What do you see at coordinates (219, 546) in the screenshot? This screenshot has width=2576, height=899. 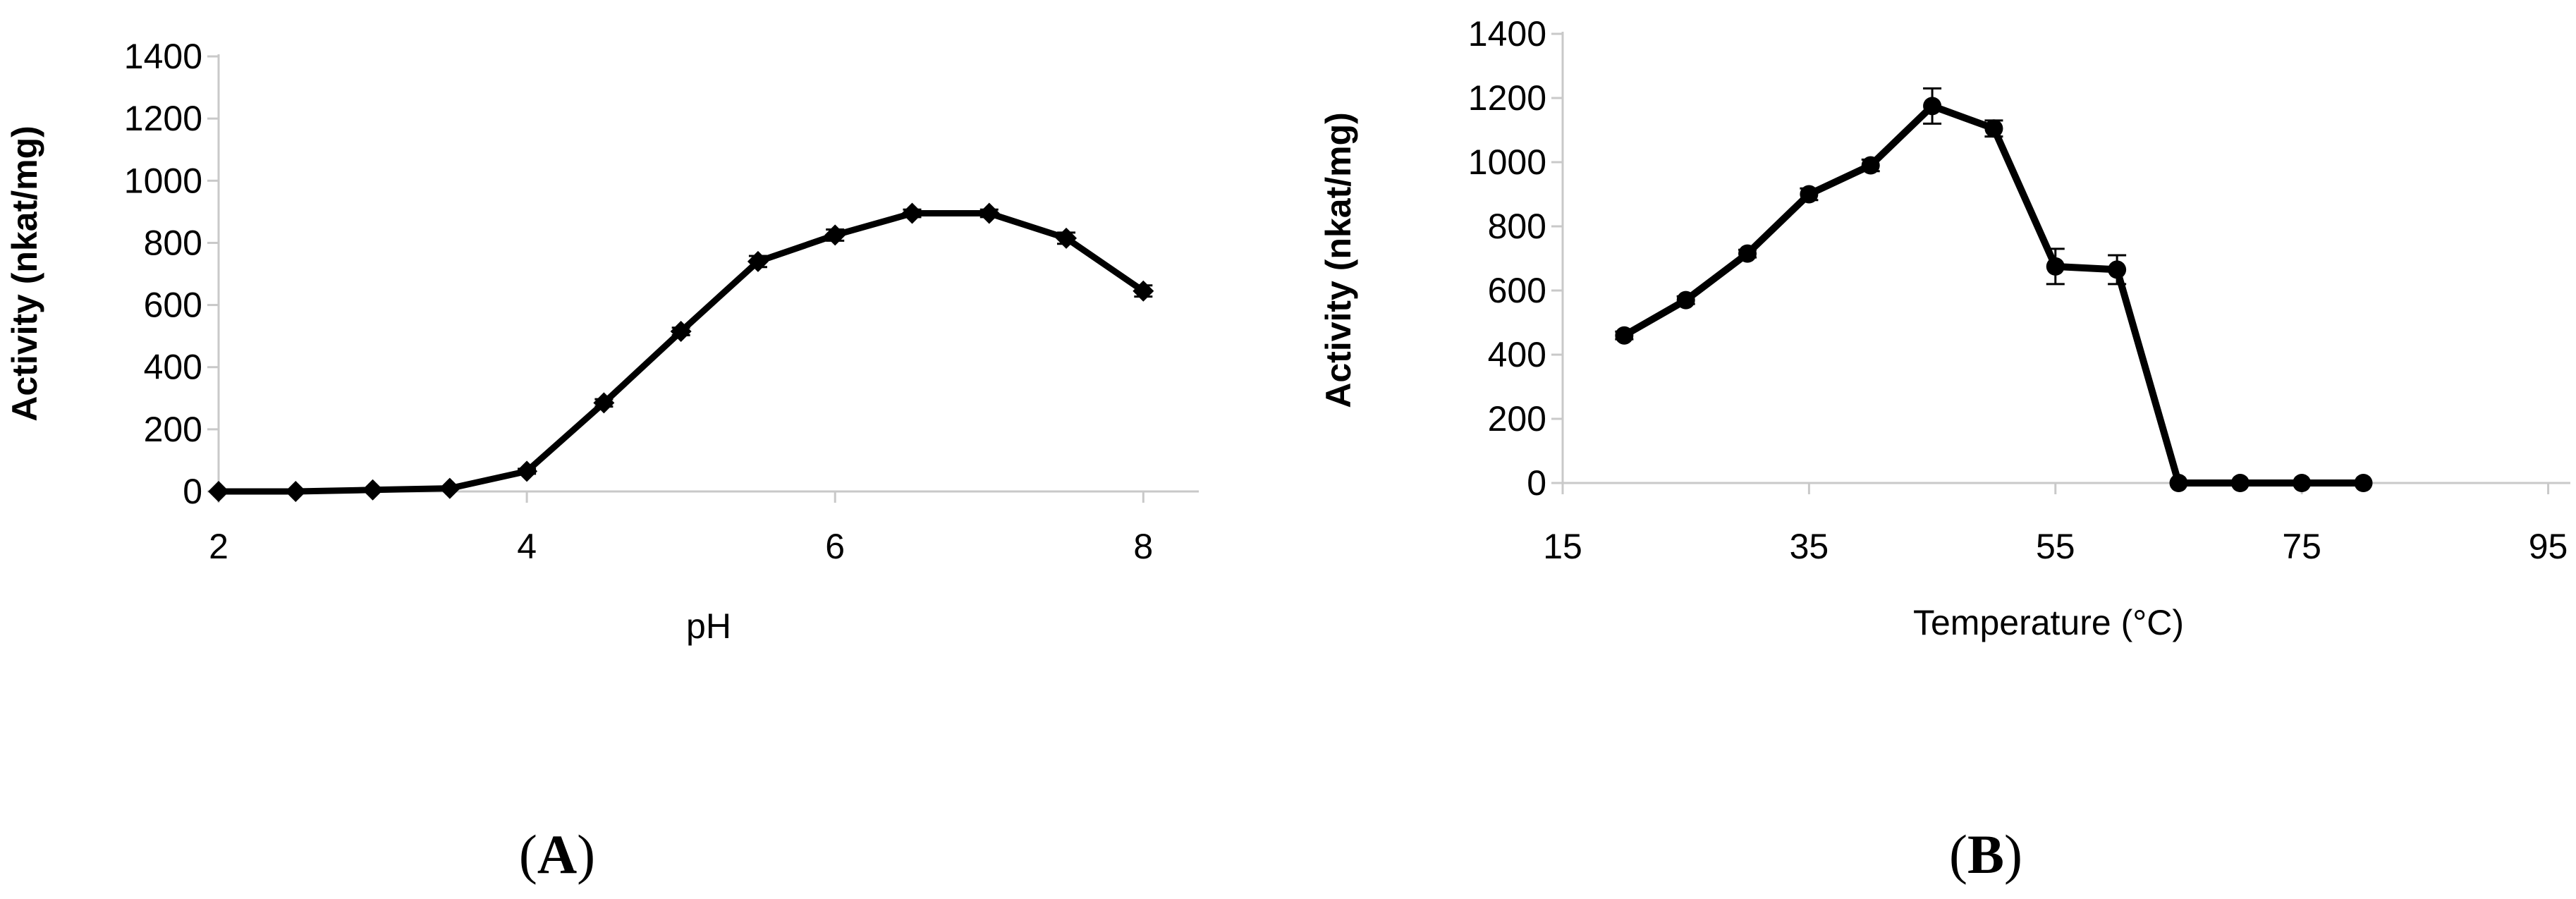 I see `x-tick-label: 2` at bounding box center [219, 546].